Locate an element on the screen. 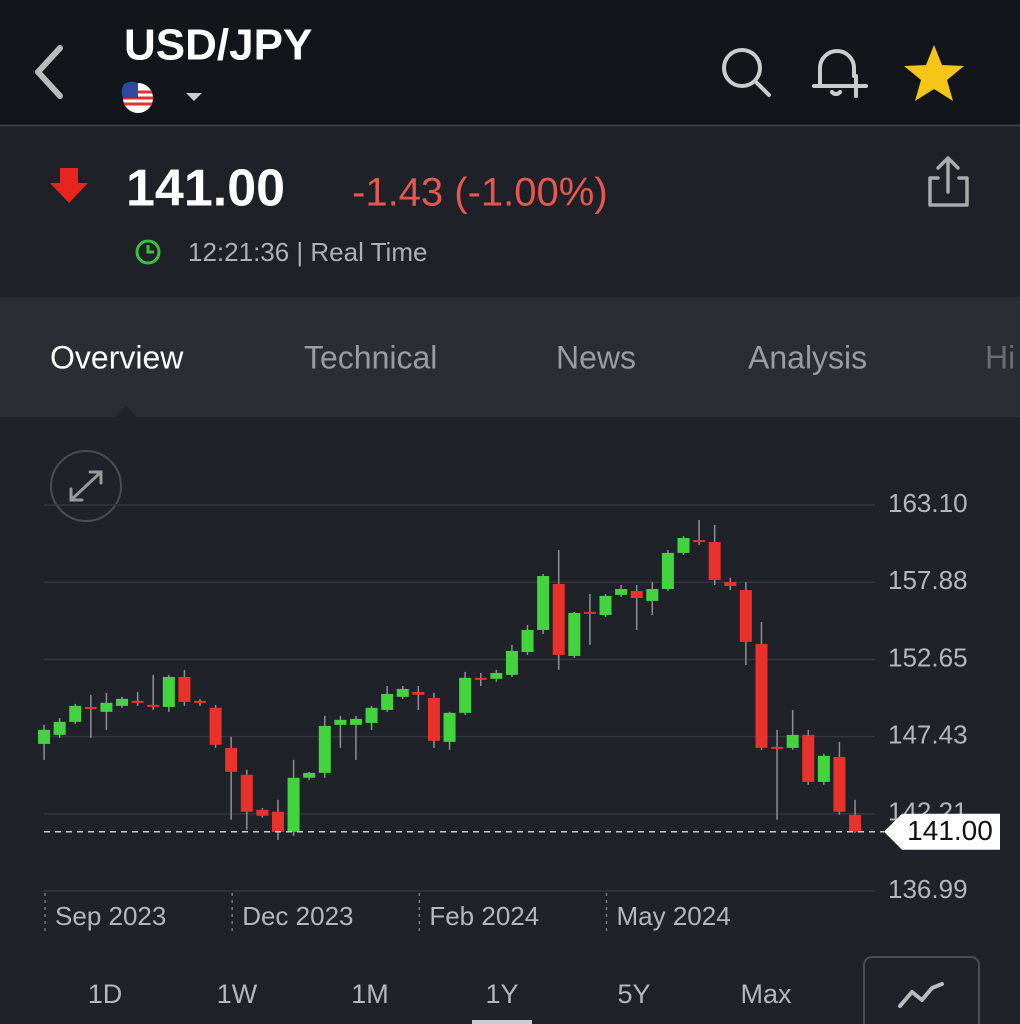 The height and width of the screenshot is (1024, 1020). y-tick-label: 152.65 is located at coordinates (928, 657).